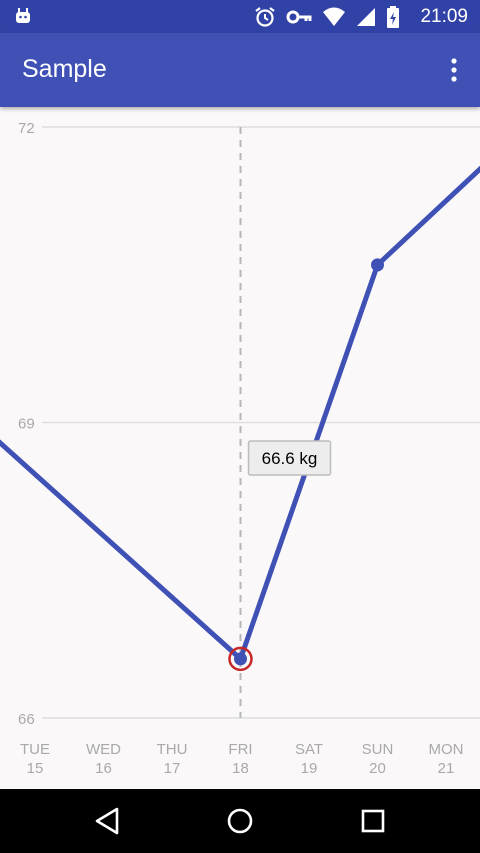  What do you see at coordinates (334, 16) in the screenshot?
I see `wifi-icon` at bounding box center [334, 16].